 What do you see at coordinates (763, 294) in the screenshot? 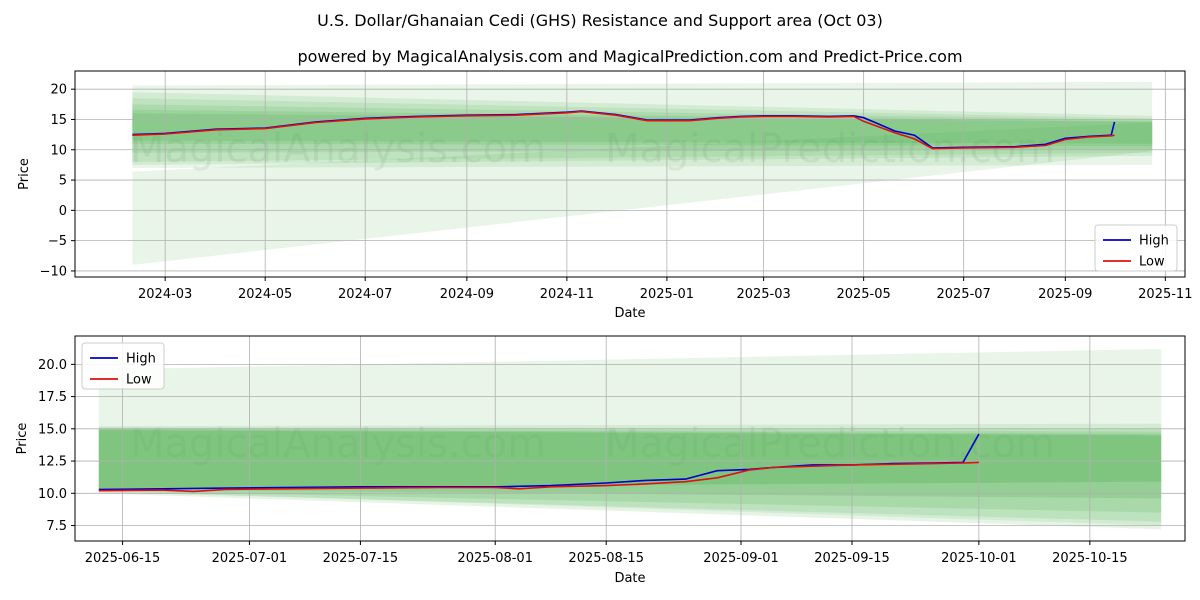
I see `x-tick-label: 2025-03` at bounding box center [763, 294].